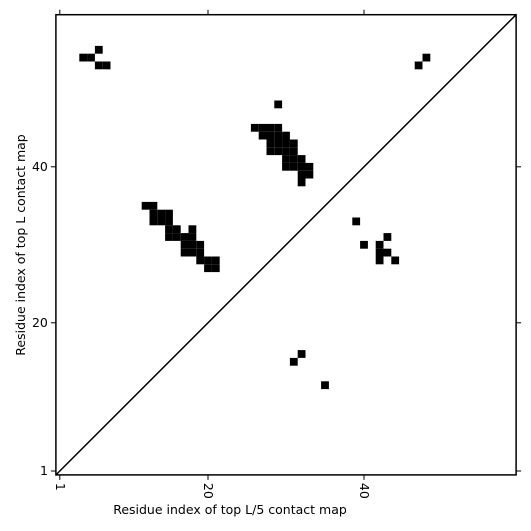  I want to click on x-tick-label: 1, so click(60, 487).